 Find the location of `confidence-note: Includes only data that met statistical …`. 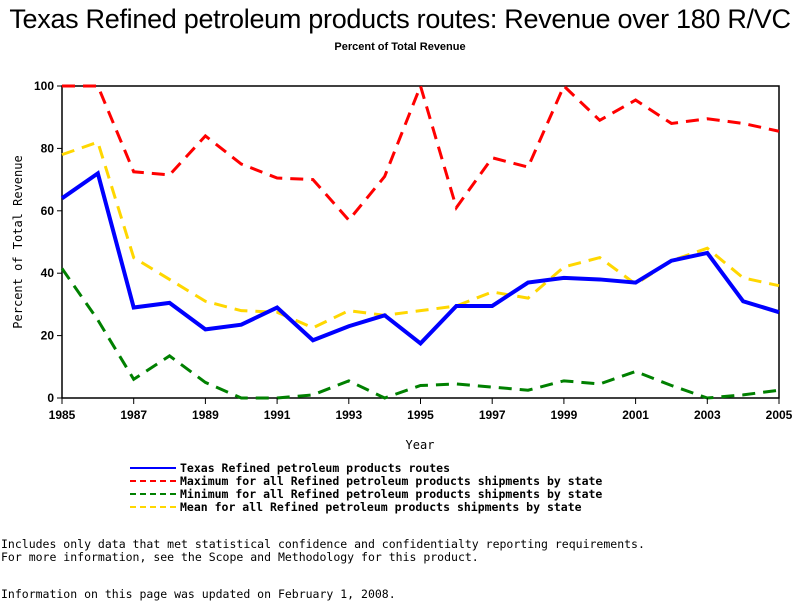

confidence-note: Includes only data that met statistical … is located at coordinates (323, 544).